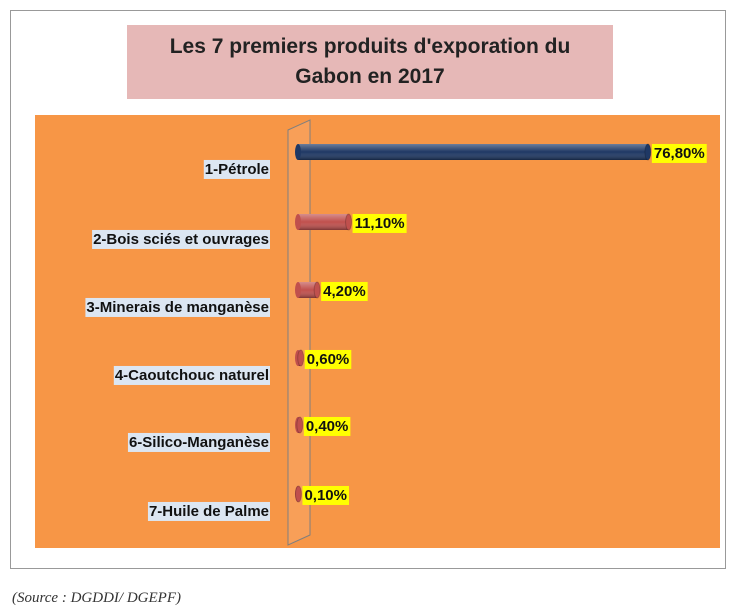 The height and width of the screenshot is (614, 746). I want to click on category-label: 4-Caoutchouc naturel, so click(192, 375).